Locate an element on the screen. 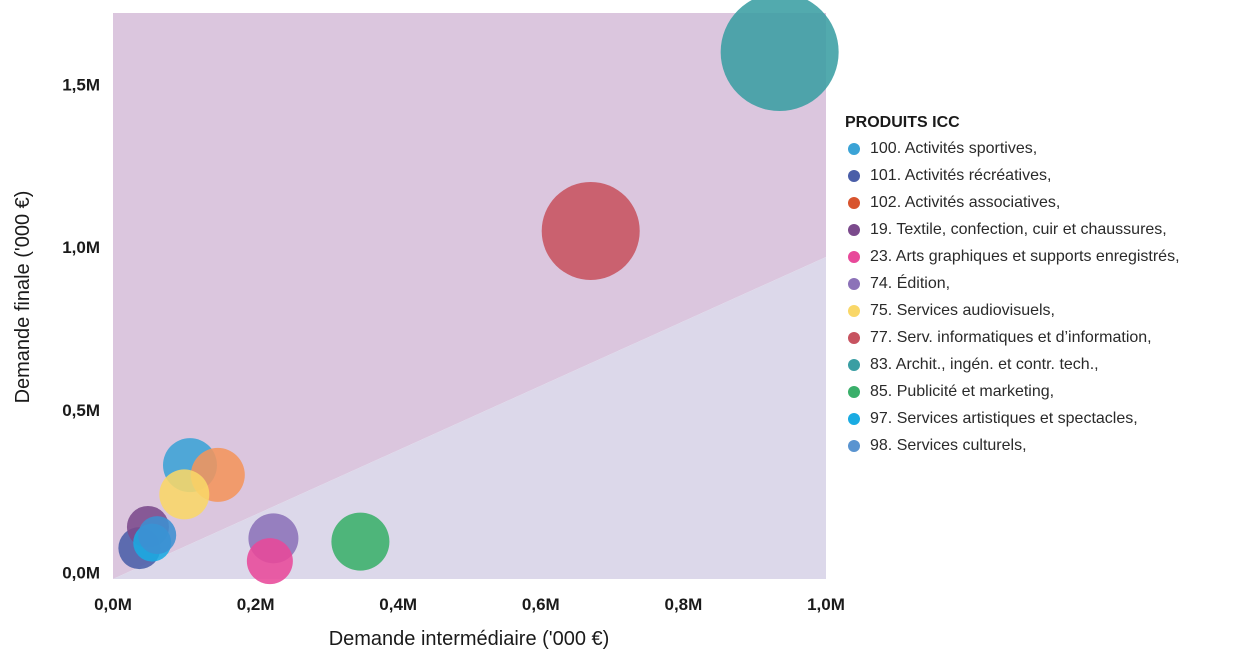  legend-label: 83. Archit., ingén. et contr. tech., is located at coordinates (984, 364).